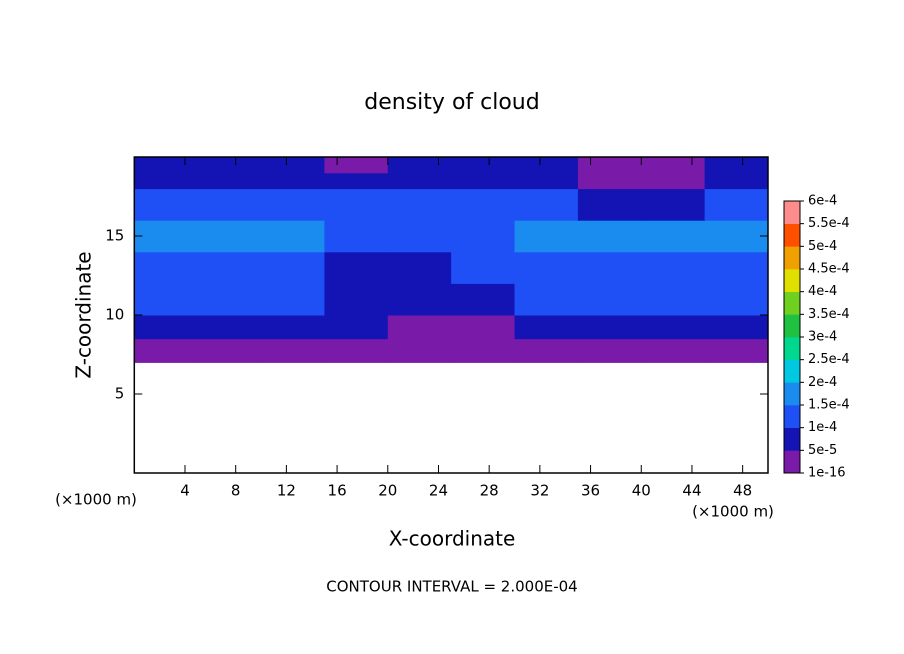  I want to click on colorbar-label: 1.5e-4, so click(829, 405).